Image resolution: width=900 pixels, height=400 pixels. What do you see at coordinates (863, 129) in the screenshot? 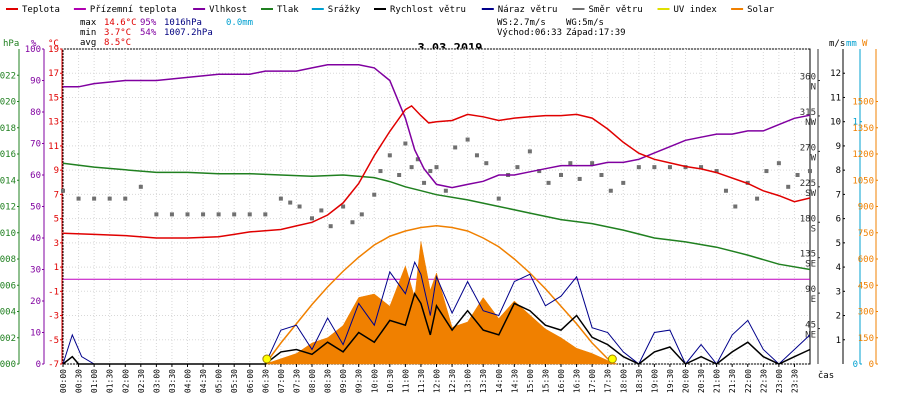
I see `right-tick-label-3-9: 1350` at bounding box center [863, 129].